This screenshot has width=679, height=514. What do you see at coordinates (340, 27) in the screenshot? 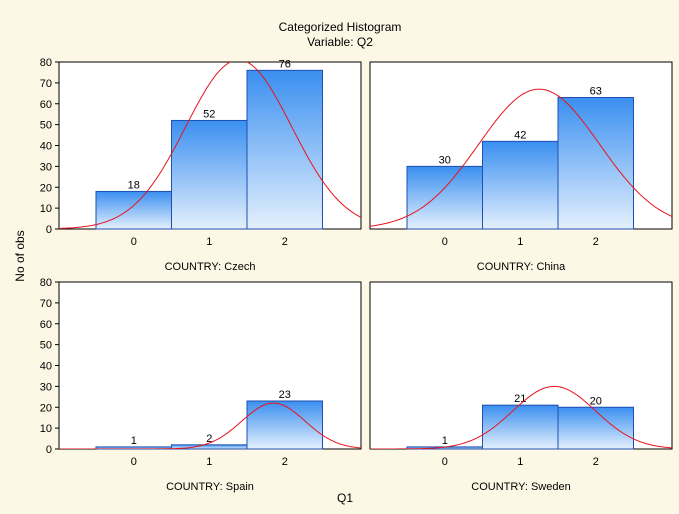
I see `chart-title: Categorized Histogram` at bounding box center [340, 27].